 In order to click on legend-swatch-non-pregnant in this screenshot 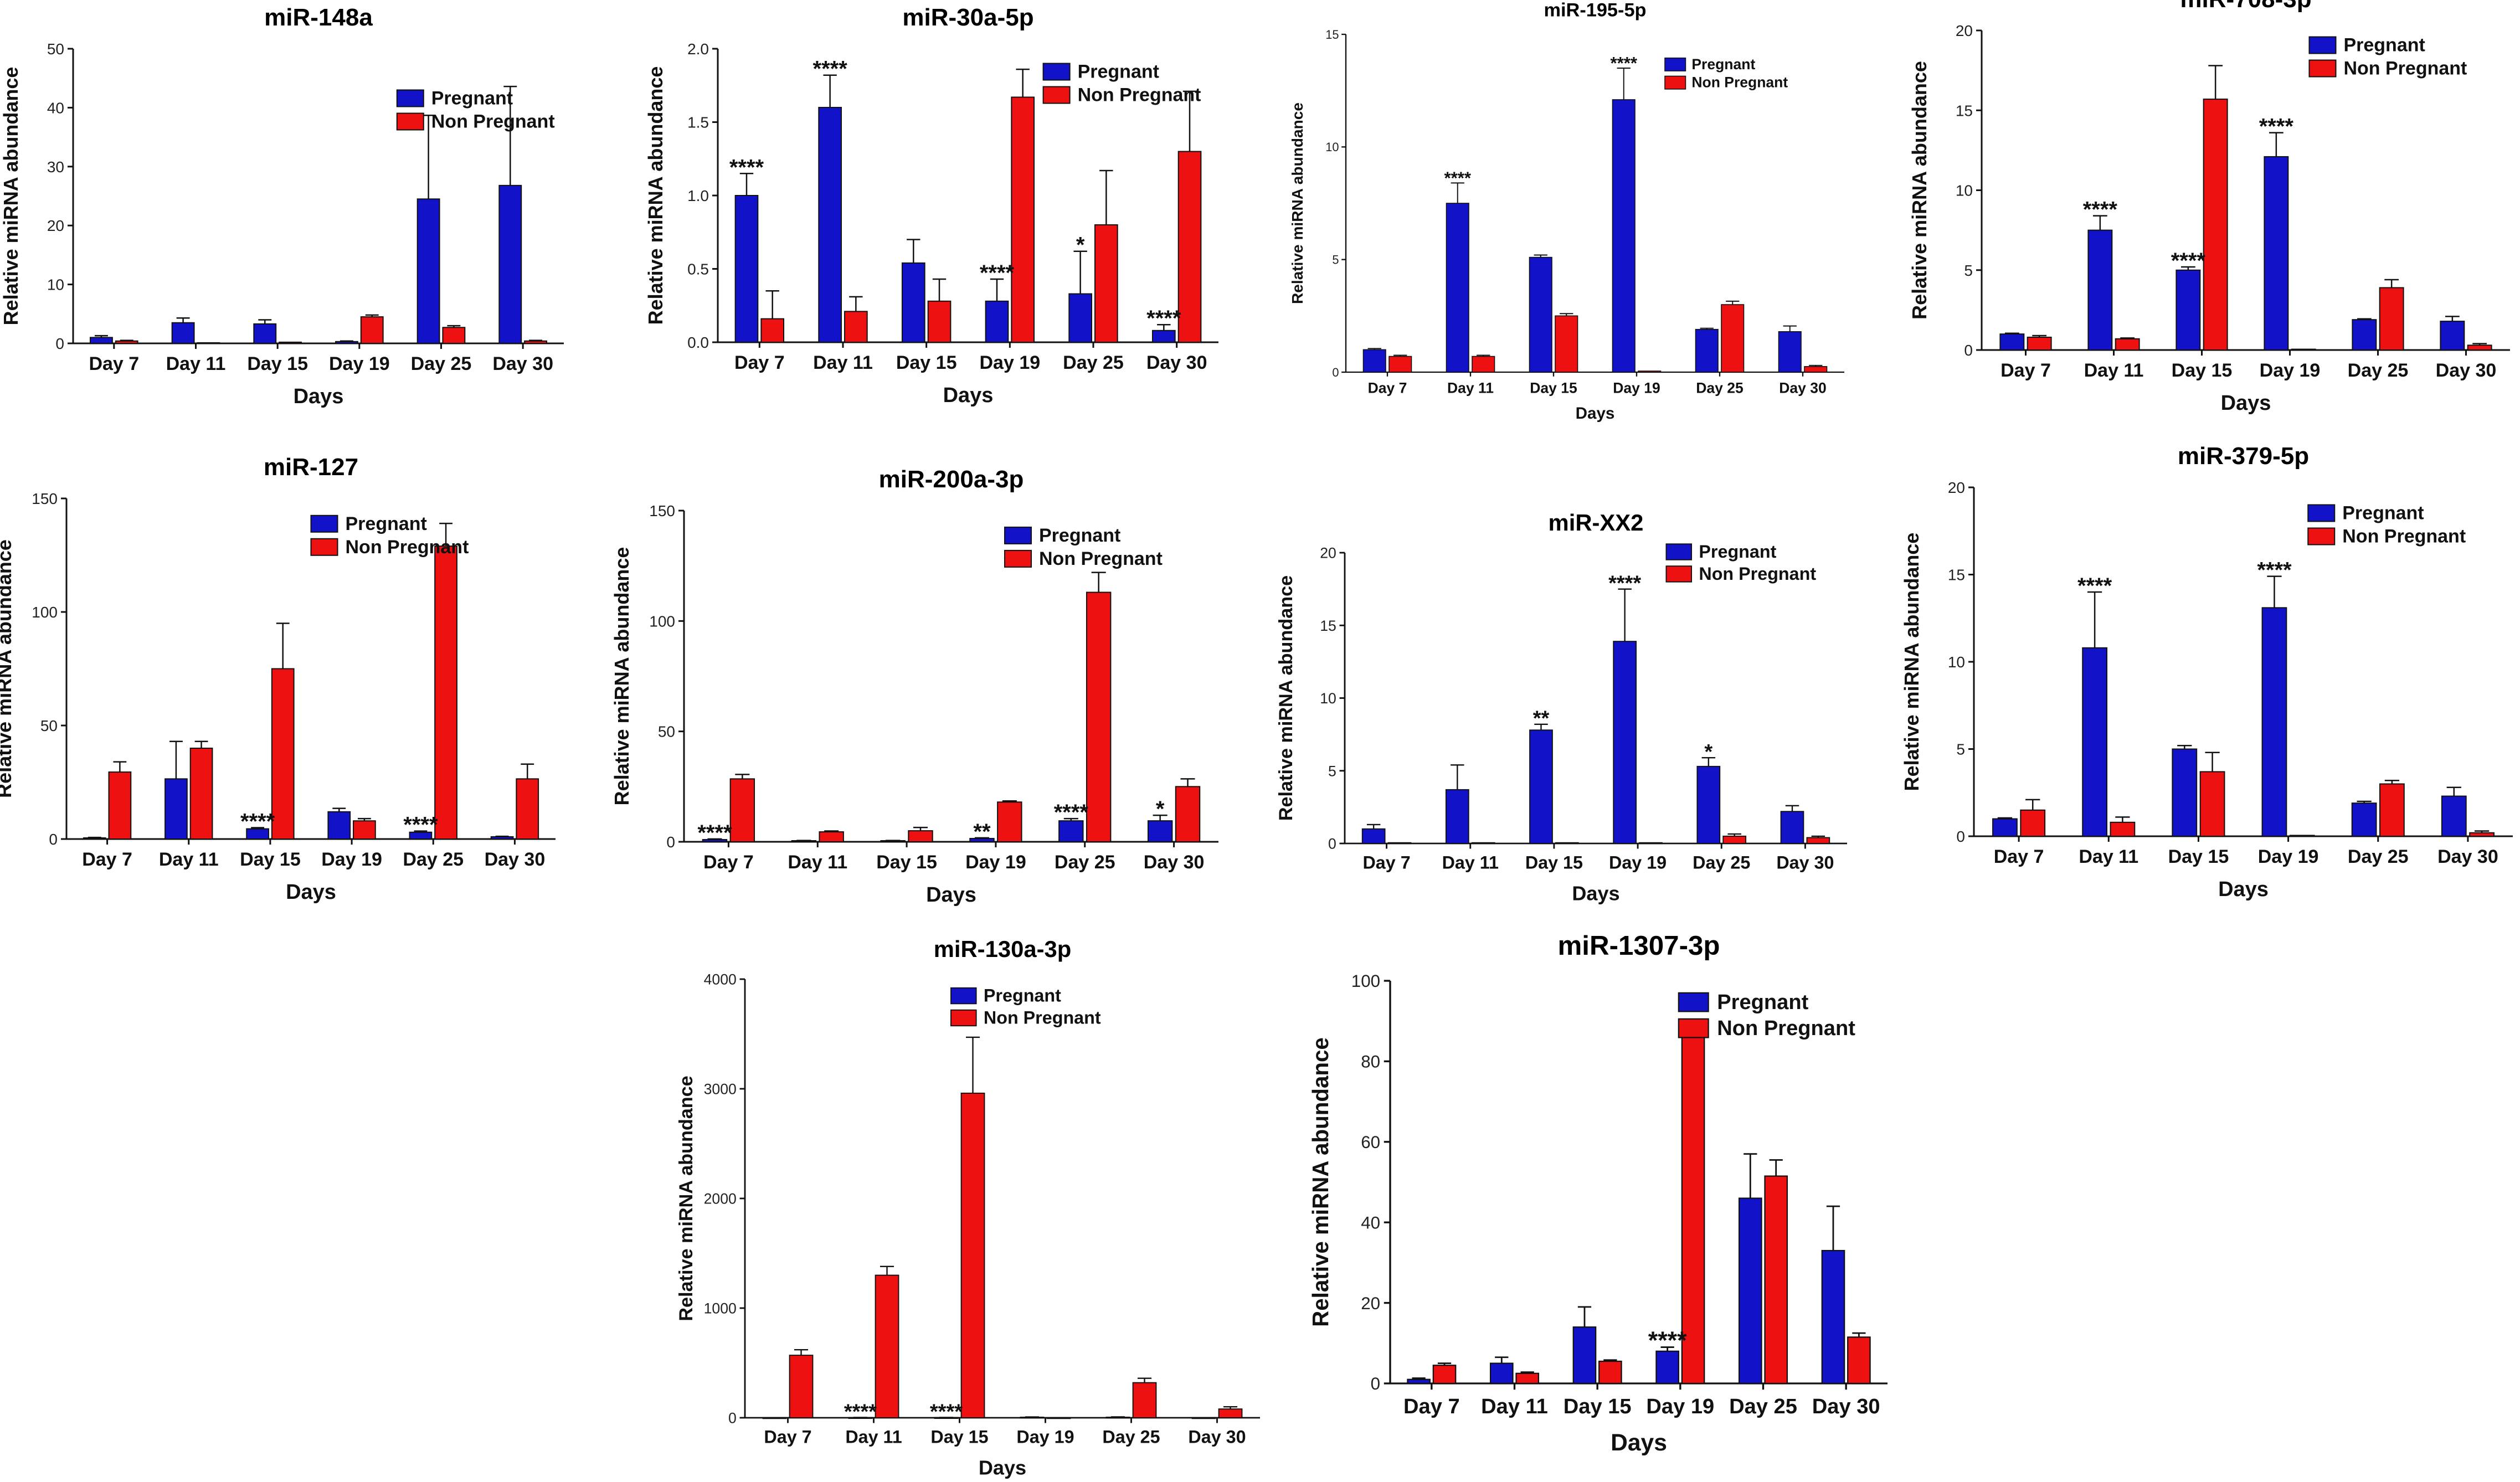, I will do `click(410, 122)`.